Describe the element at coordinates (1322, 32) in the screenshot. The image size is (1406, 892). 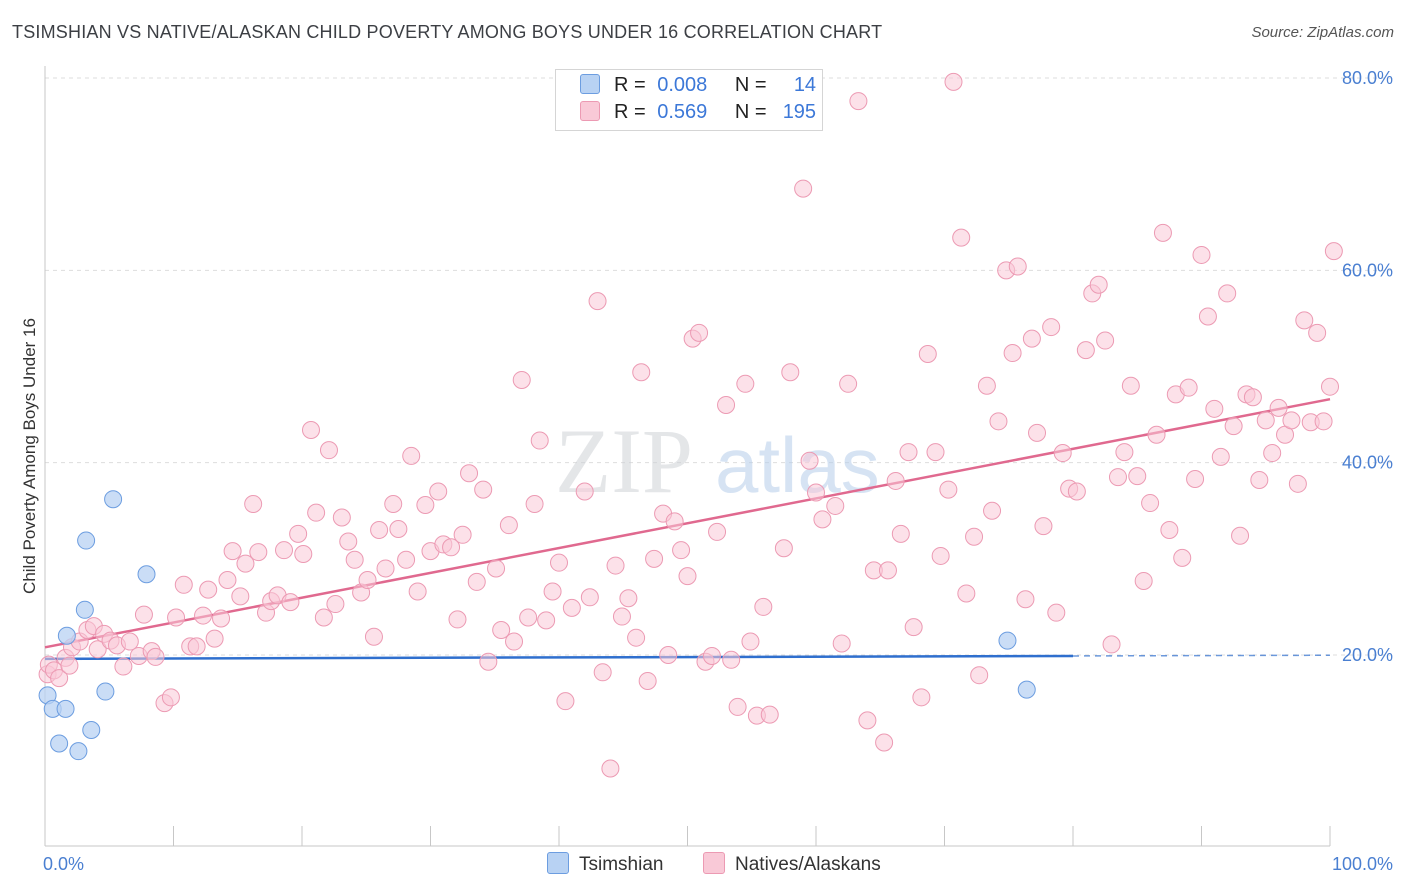
I see `source-credit: Source: ZipAtlas.com` at that location.